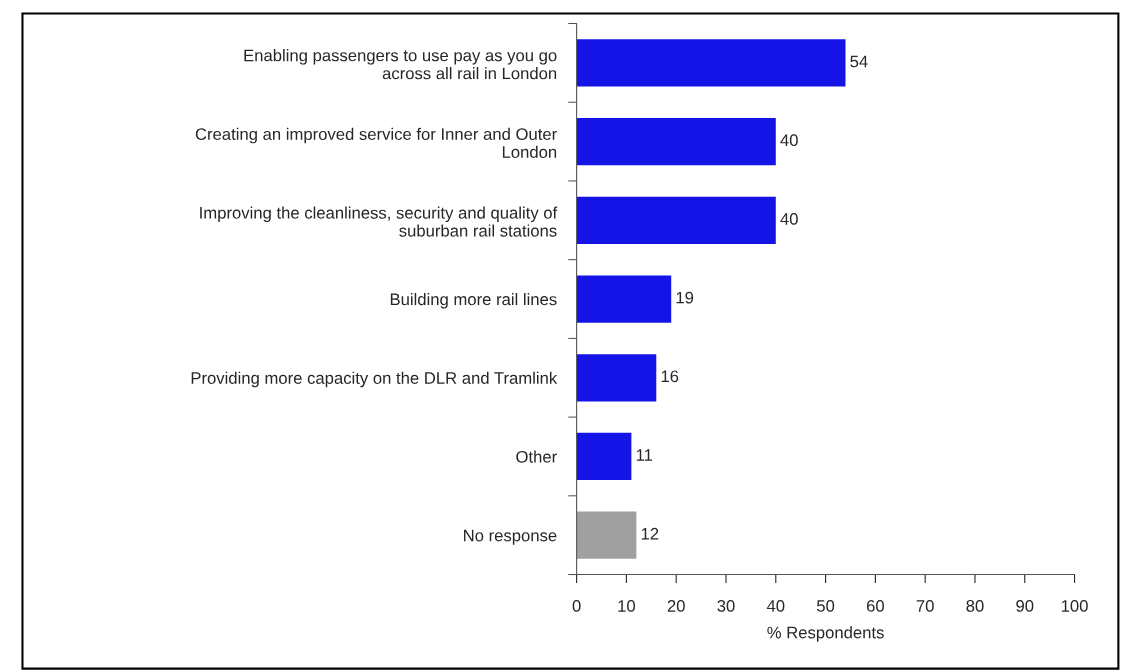  I want to click on y-tick-label: Enabling passengers to use pay as you go across all rail in London, so click(400, 64).